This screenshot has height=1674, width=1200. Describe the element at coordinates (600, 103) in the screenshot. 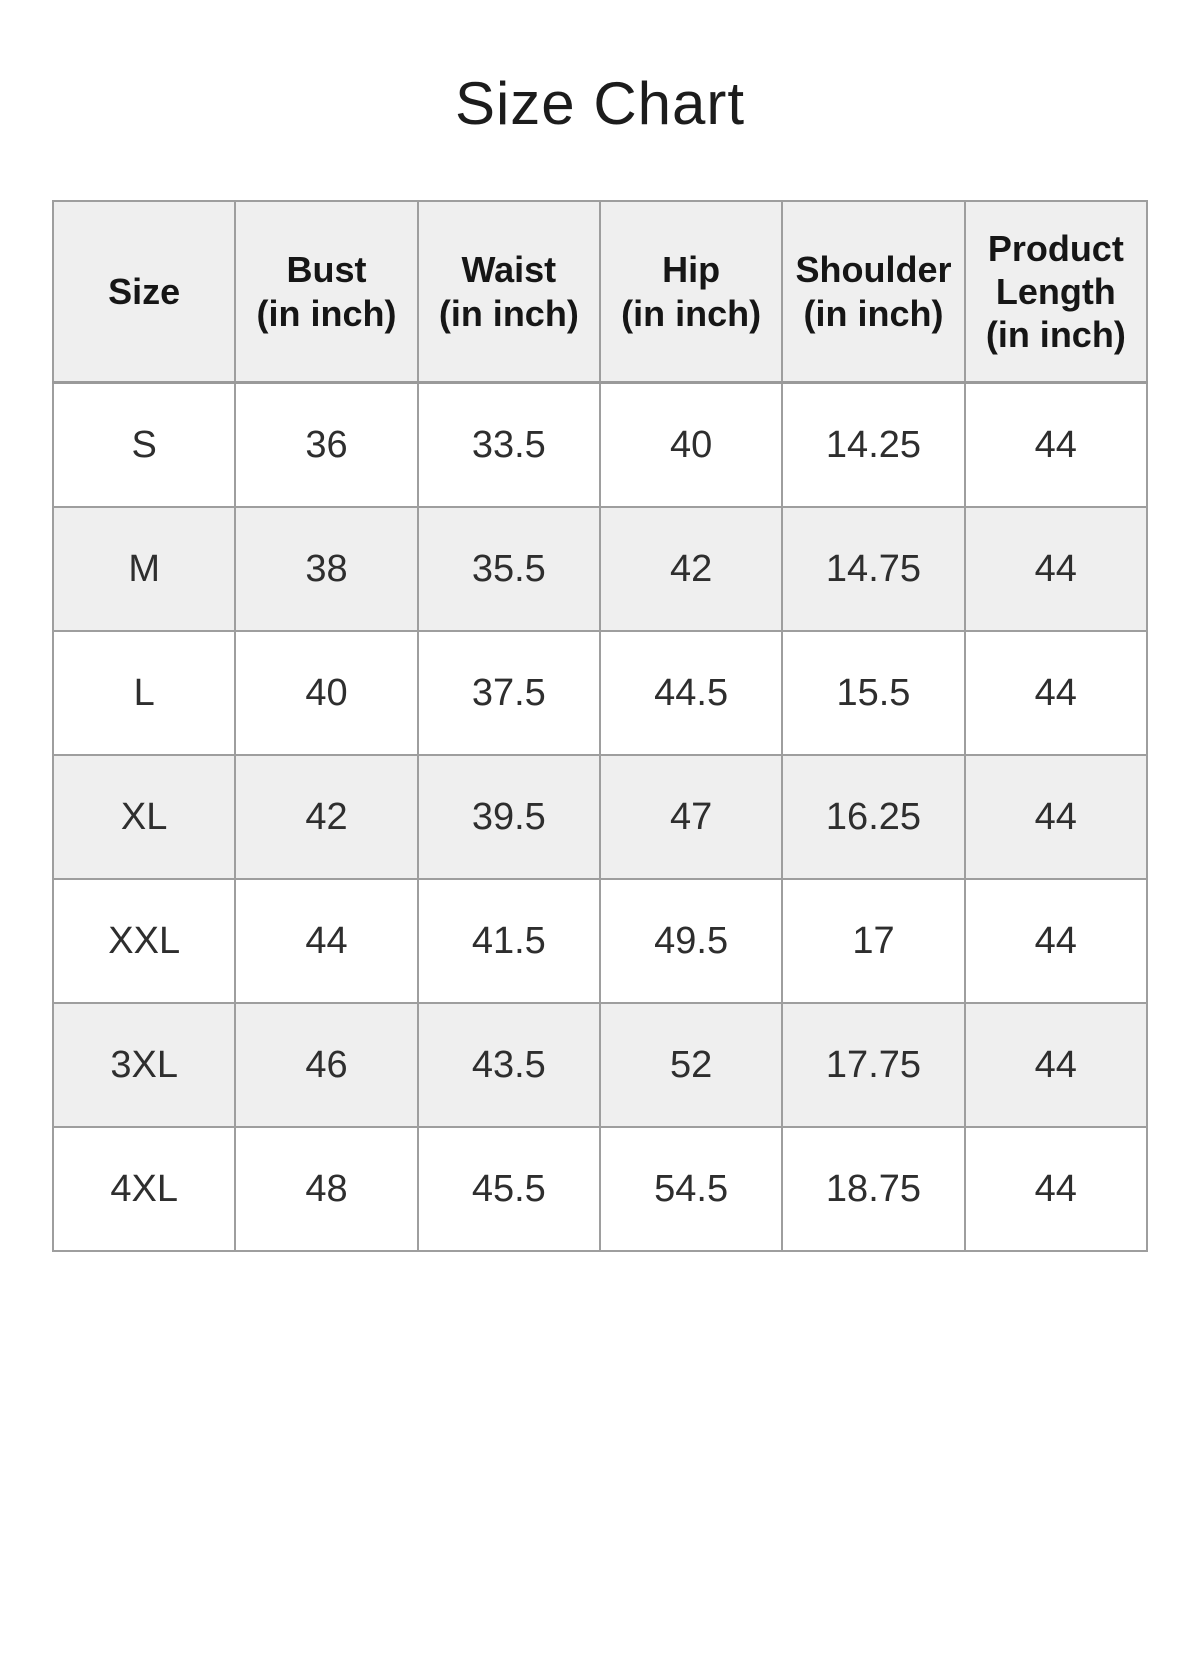

I see `page-title: Size Chart` at that location.